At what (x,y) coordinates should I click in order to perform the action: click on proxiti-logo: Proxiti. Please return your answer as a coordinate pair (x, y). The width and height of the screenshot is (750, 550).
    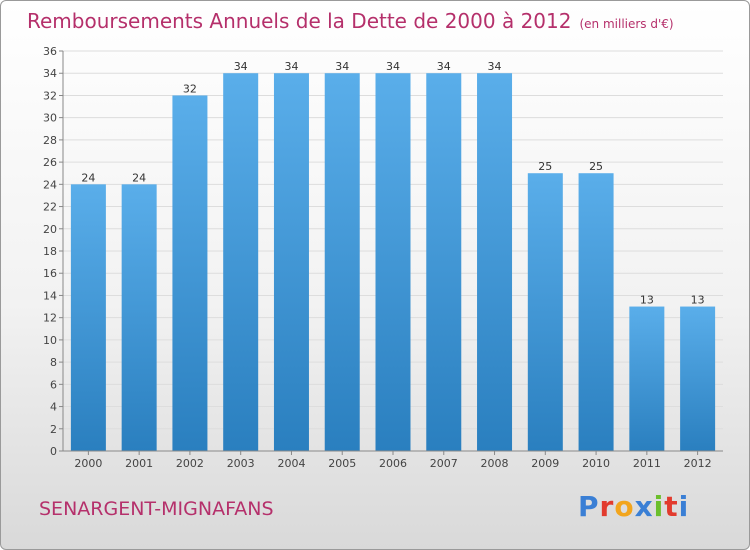
    Looking at the image, I should click on (633, 506).